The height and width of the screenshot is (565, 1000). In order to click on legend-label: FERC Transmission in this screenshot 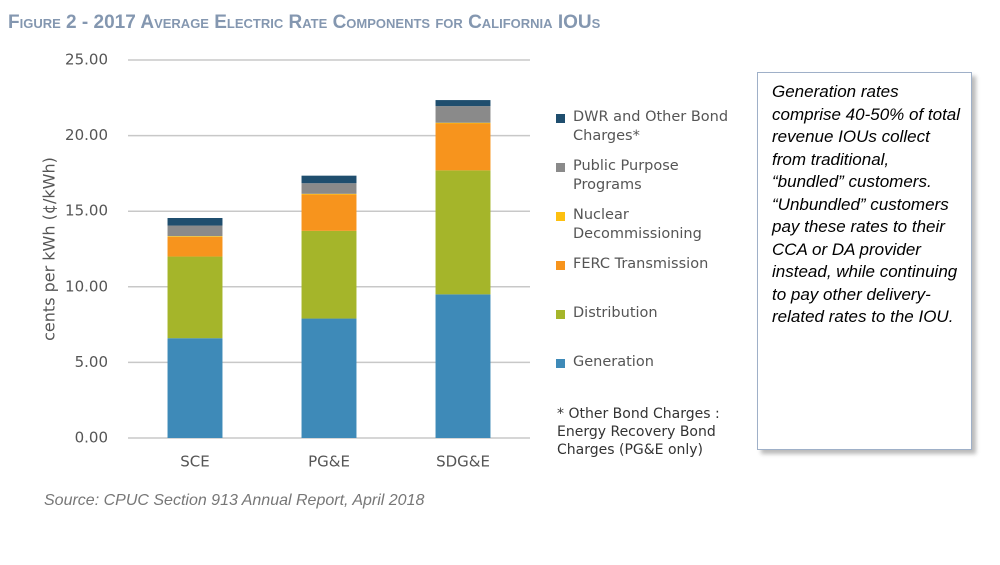, I will do `click(641, 264)`.